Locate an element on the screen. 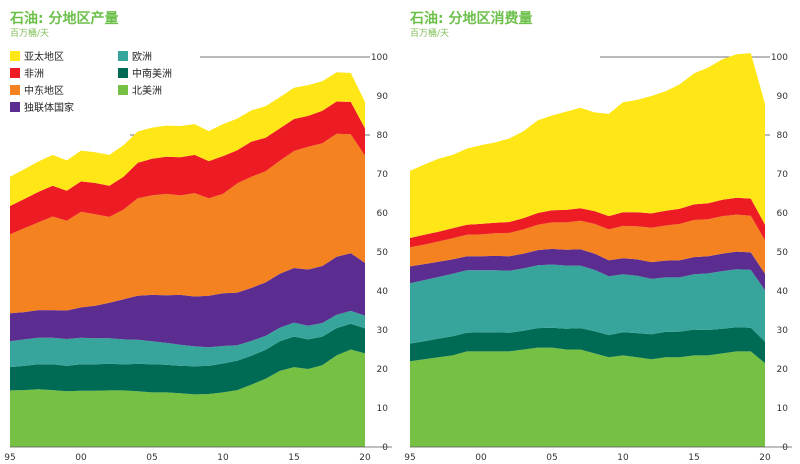 This screenshot has height=464, width=800. legend-label: 欧洲 is located at coordinates (142, 57).